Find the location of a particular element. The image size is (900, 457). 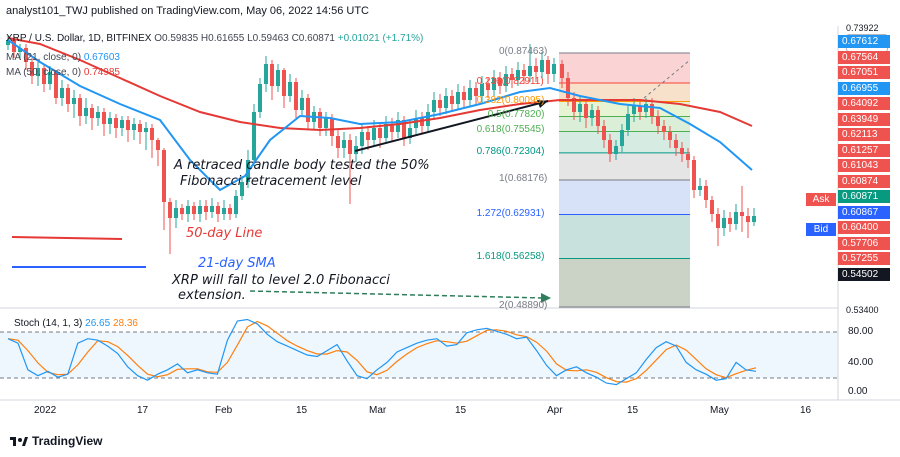

fib-level-label: 0.786(0.72304) is located at coordinates (510, 151).